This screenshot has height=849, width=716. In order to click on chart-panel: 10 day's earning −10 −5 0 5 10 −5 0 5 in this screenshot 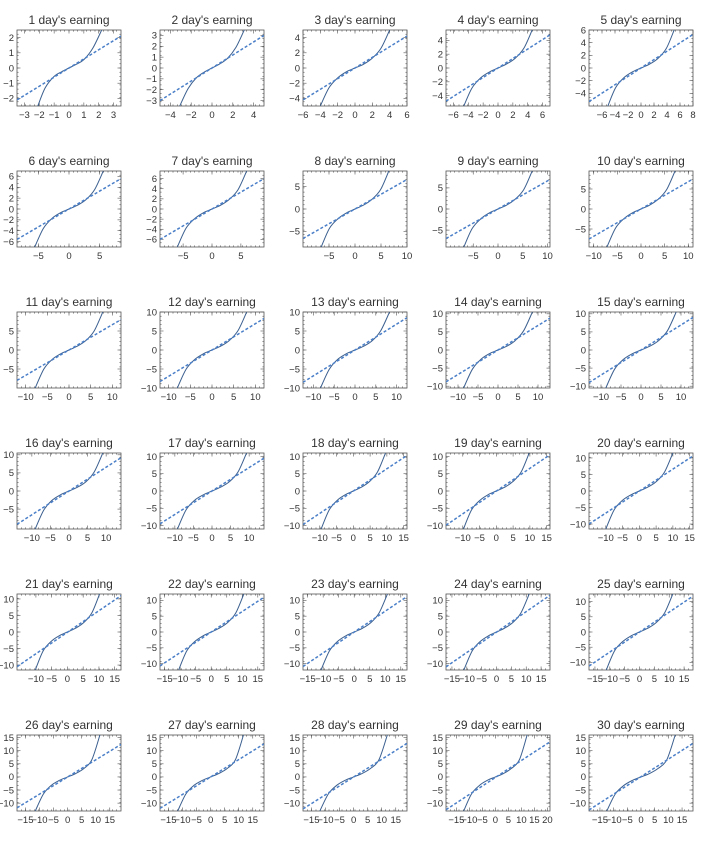, I will do `click(643, 215)`.